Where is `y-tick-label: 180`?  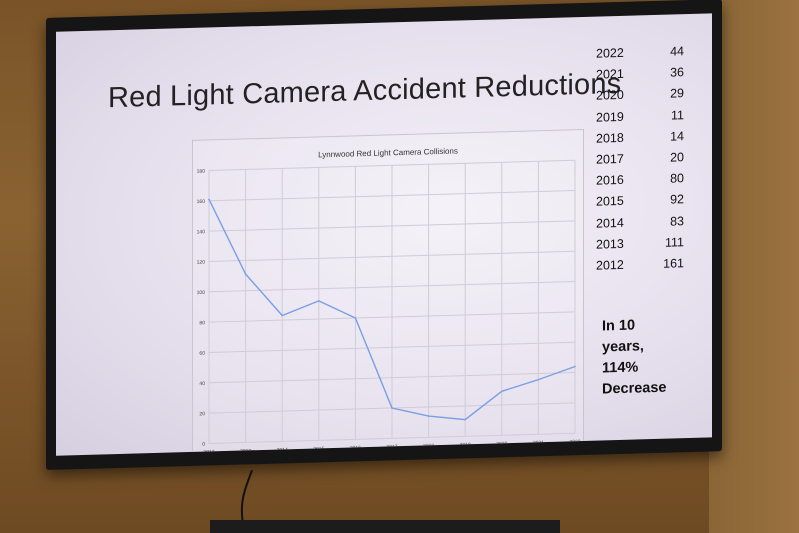 y-tick-label: 180 is located at coordinates (201, 172).